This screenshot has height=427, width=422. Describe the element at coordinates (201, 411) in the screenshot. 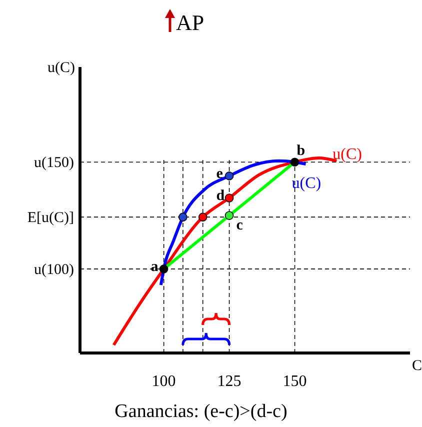

I see `text: Ganancias: (e-c)>(d-c)` at that location.